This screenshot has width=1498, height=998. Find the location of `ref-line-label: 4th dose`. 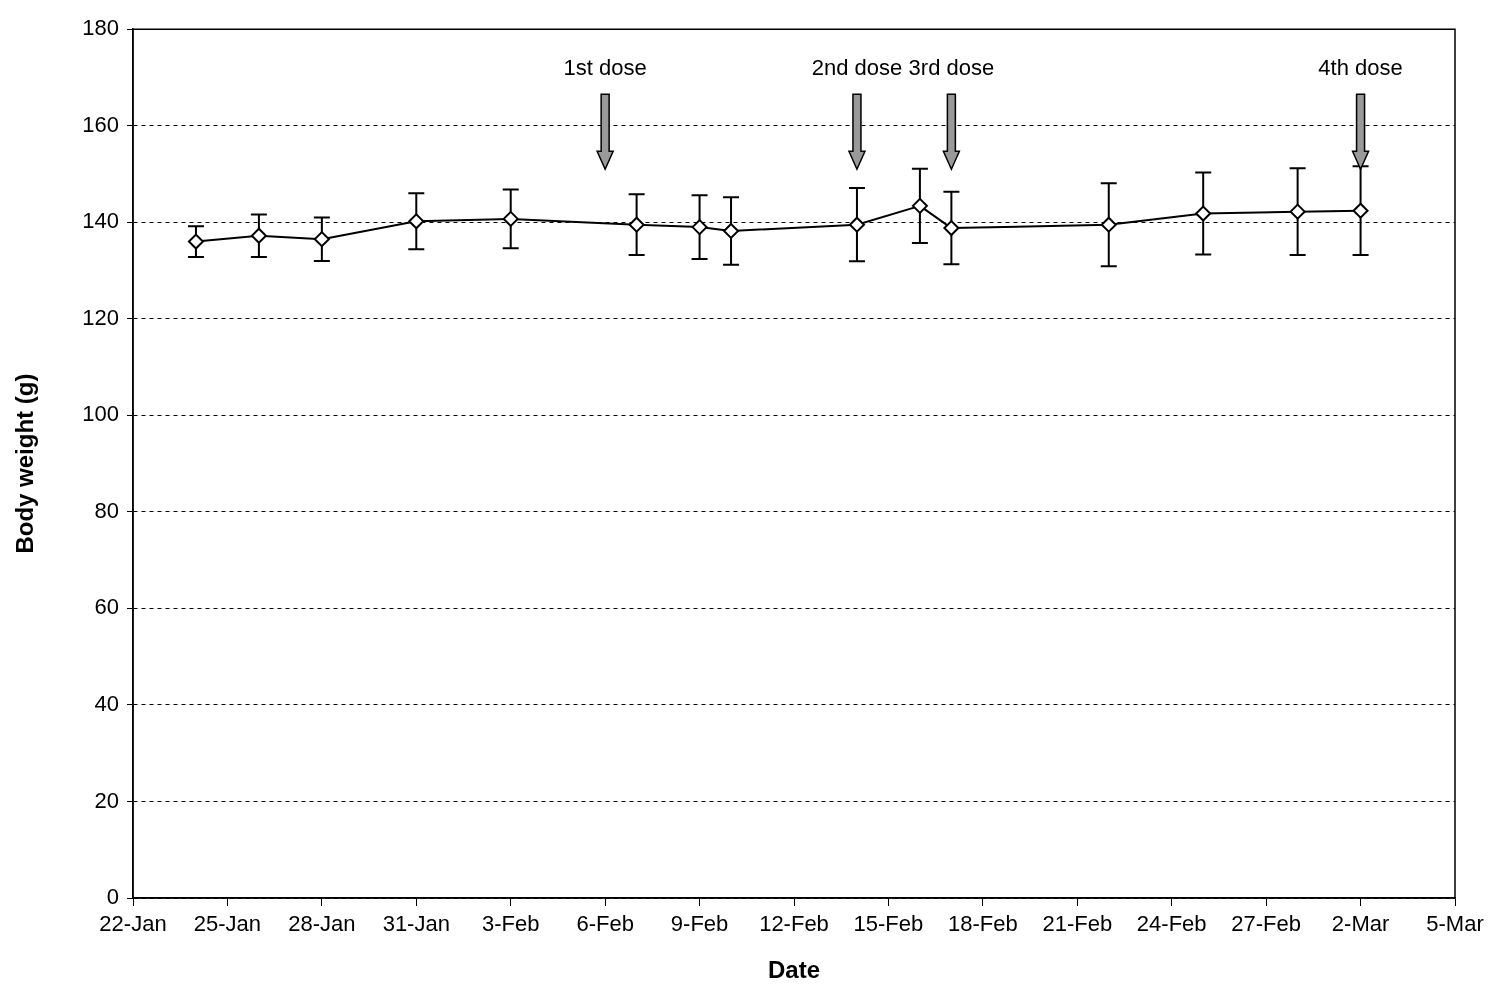

ref-line-label: 4th dose is located at coordinates (1360, 68).